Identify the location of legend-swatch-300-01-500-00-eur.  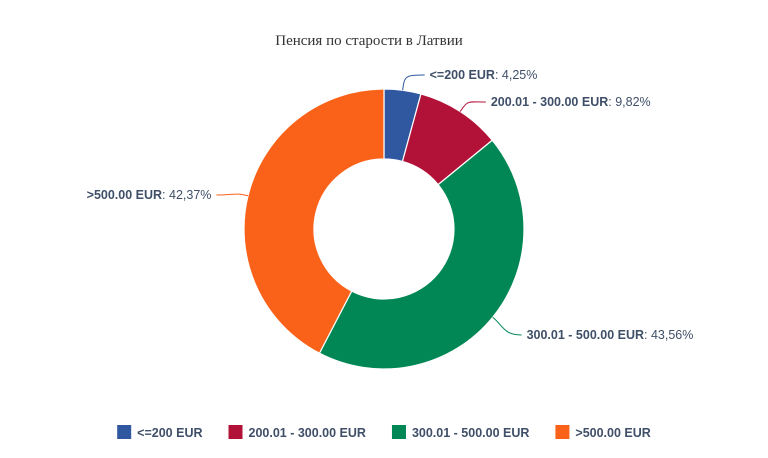
(398, 432).